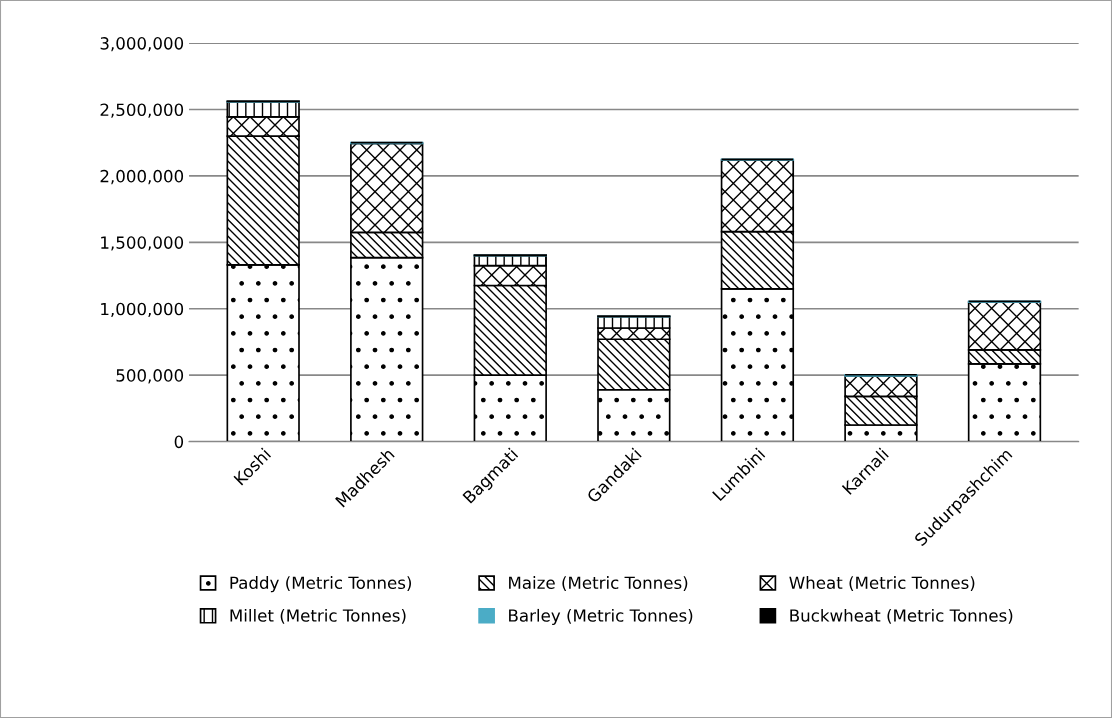  Describe the element at coordinates (142, 243) in the screenshot. I see `y-tick-label: 1,500,000` at that location.